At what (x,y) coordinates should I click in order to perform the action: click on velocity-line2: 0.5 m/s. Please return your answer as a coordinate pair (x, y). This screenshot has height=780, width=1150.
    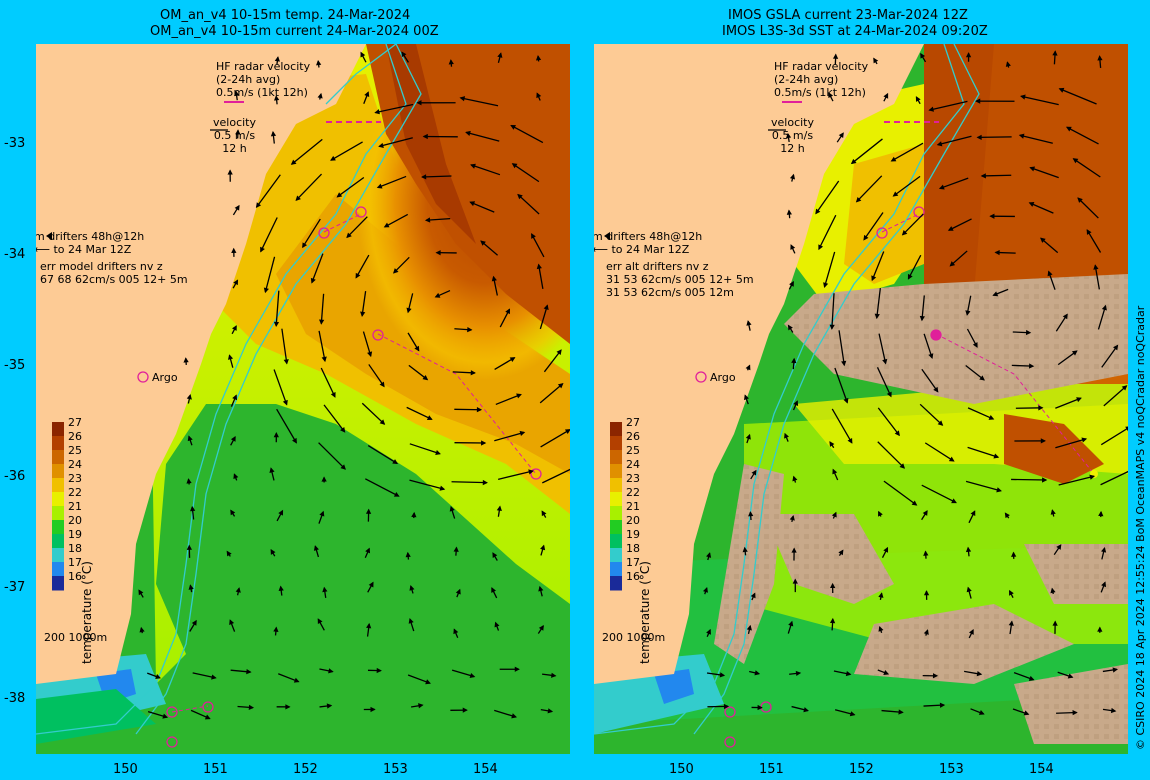
    Looking at the image, I should click on (792, 135).